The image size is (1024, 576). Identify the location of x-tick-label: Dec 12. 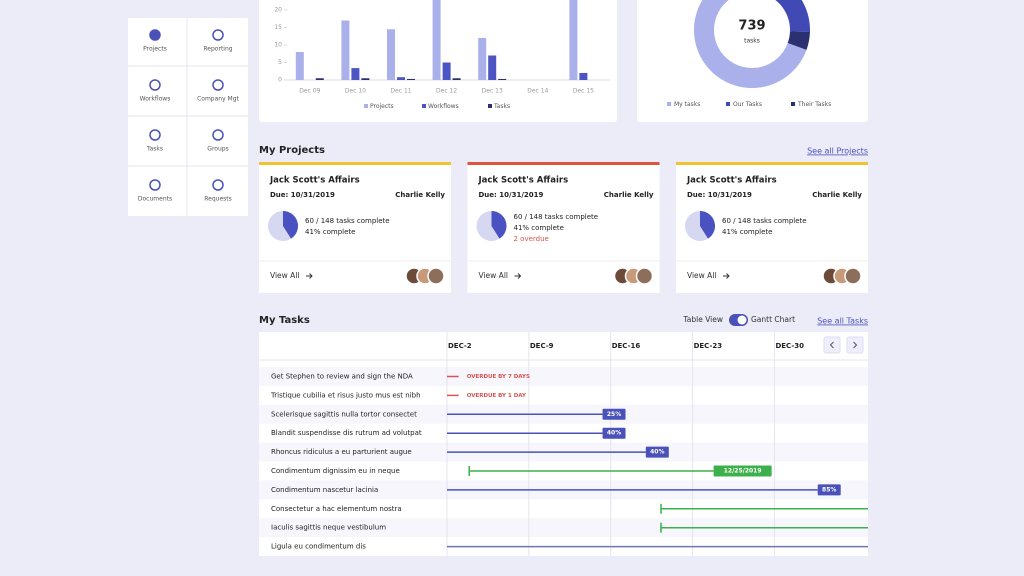
(446, 91).